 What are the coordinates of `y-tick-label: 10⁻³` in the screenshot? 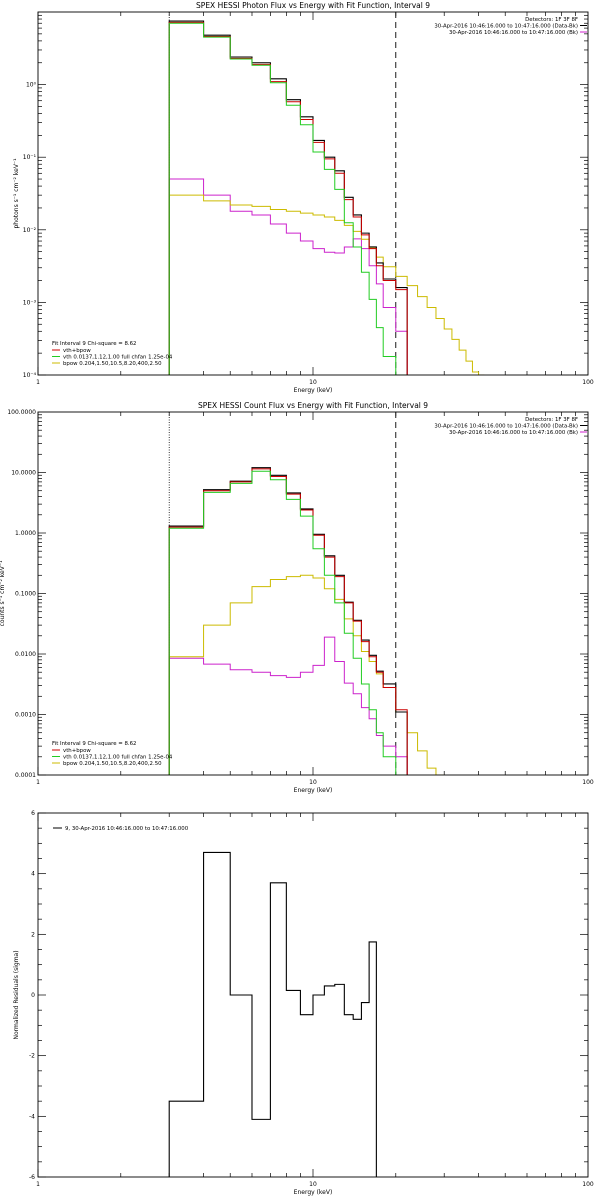 It's located at (30, 302).